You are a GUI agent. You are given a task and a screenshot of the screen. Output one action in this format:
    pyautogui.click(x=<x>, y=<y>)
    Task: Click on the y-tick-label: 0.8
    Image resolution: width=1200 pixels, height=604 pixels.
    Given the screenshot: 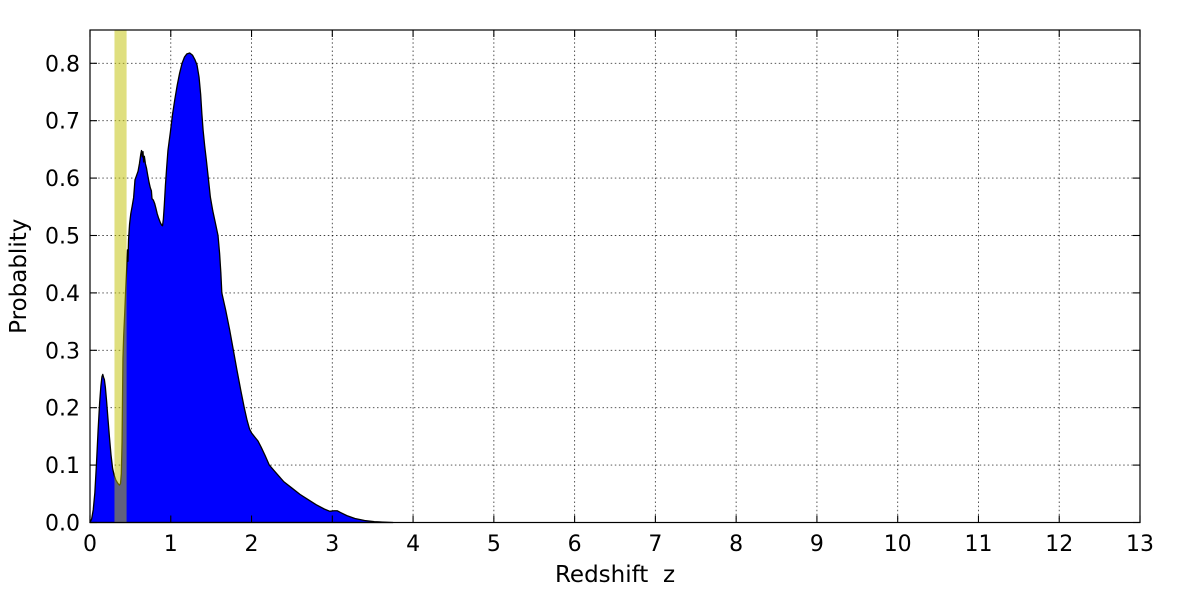 What is the action you would take?
    pyautogui.click(x=62, y=64)
    